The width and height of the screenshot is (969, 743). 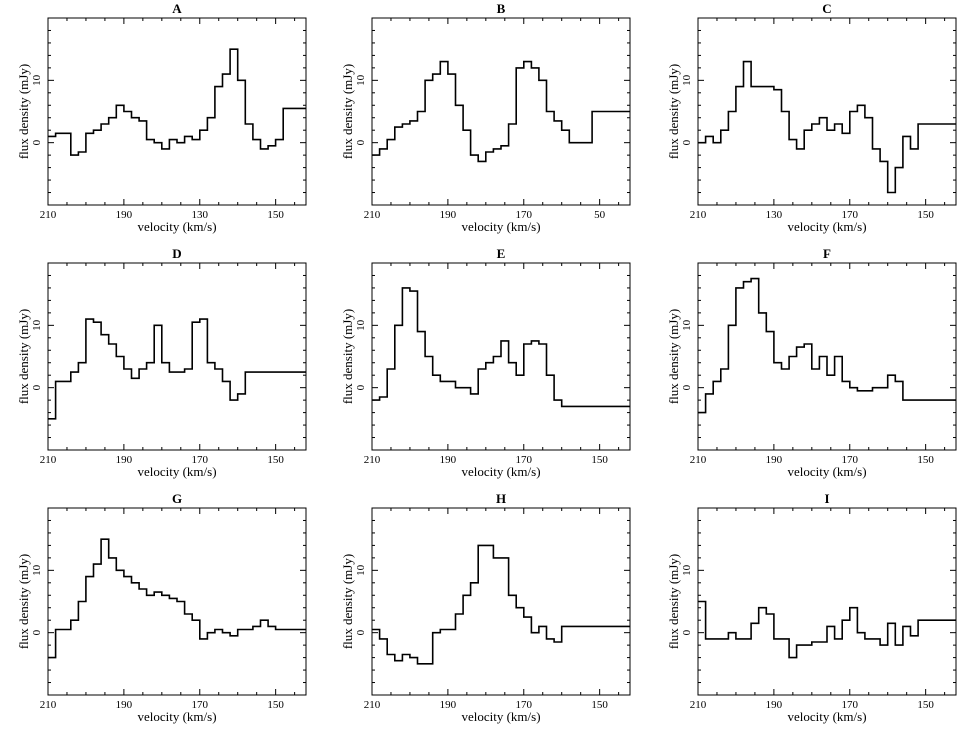 I want to click on panel-c-xtick-label: 170, so click(x=850, y=215).